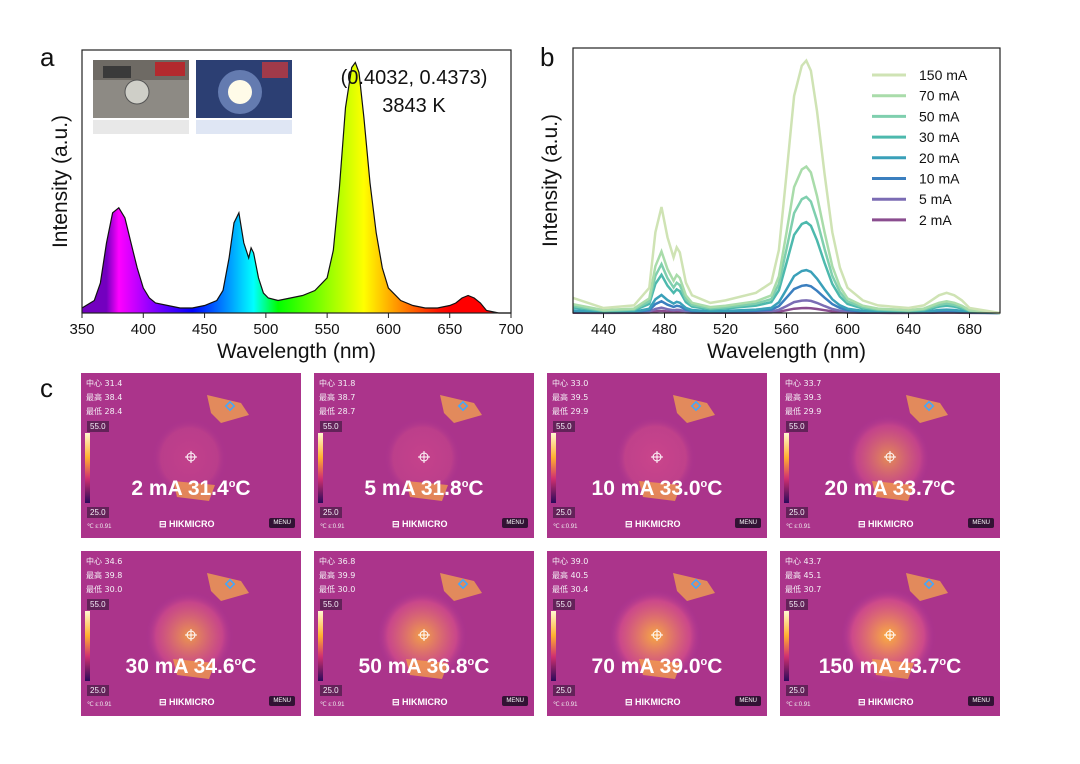 Image resolution: width=1080 pixels, height=764 pixels. I want to click on x-axis-label: Wavelength (nm), so click(786, 351).